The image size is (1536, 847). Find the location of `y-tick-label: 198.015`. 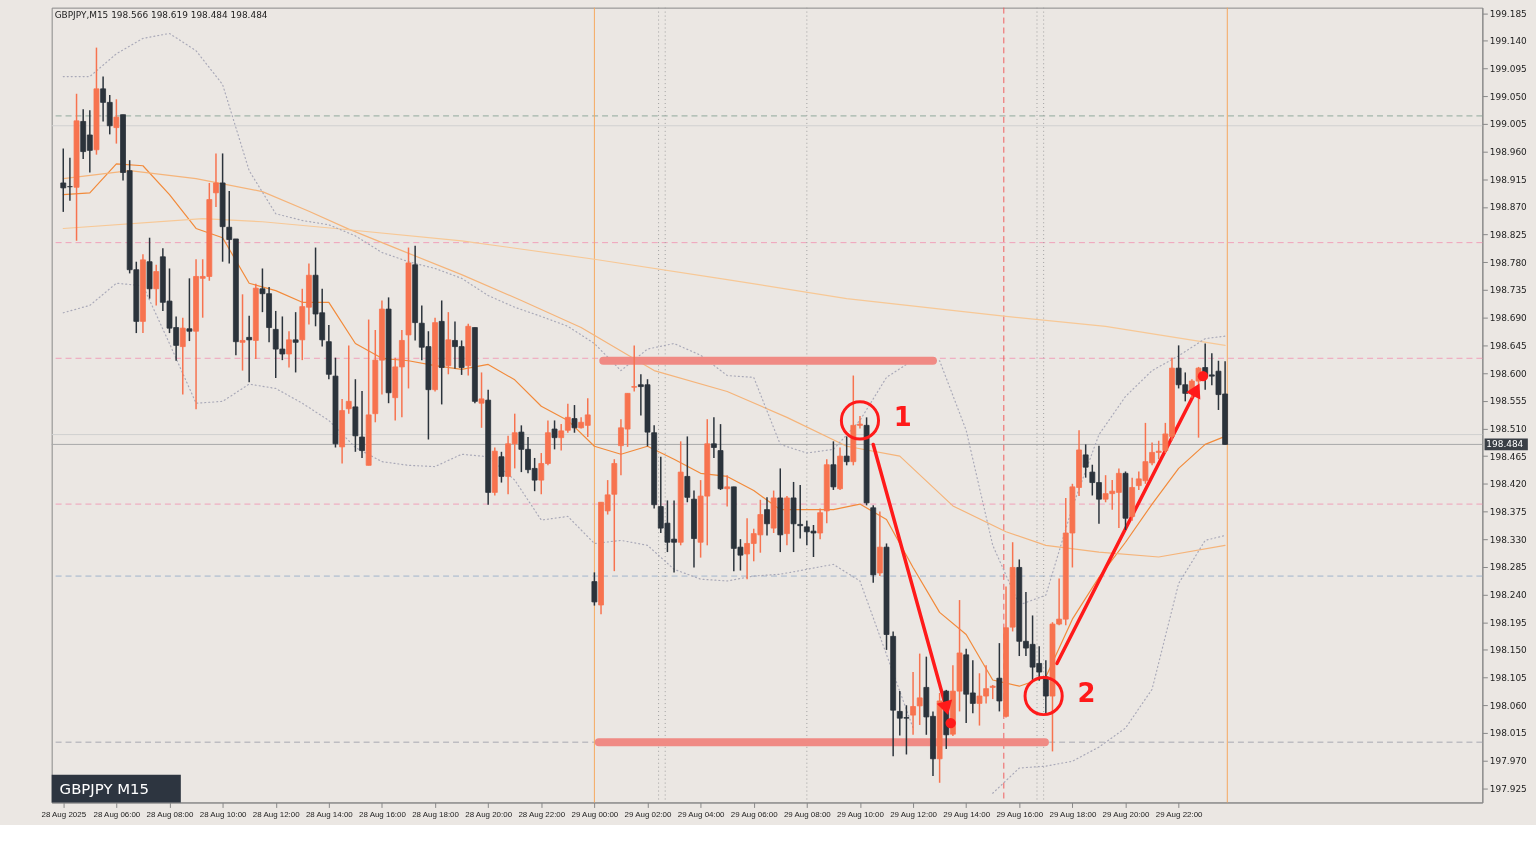

y-tick-label: 198.015 is located at coordinates (1508, 733).